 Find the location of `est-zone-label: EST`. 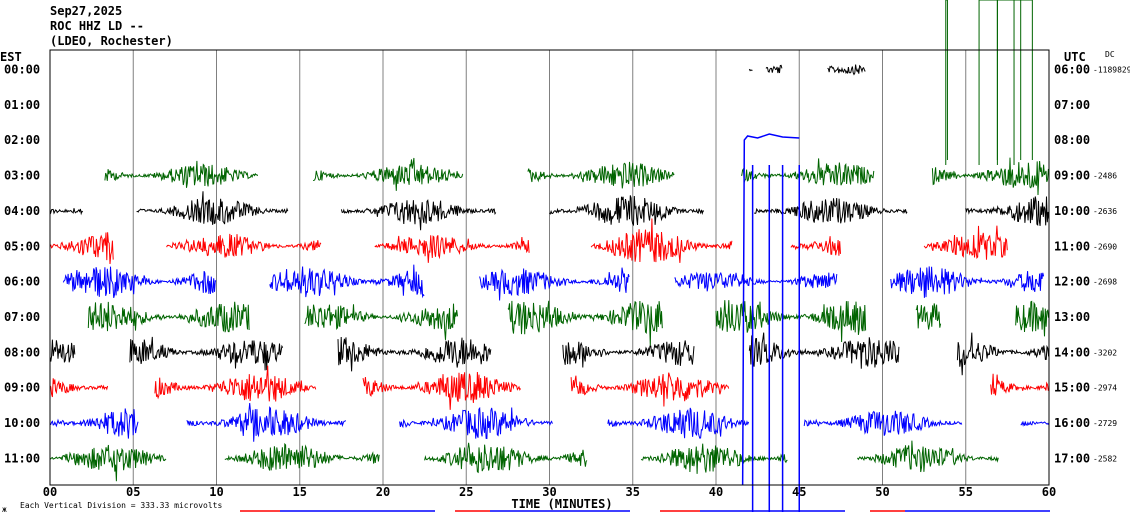

est-zone-label: EST is located at coordinates (11, 57).